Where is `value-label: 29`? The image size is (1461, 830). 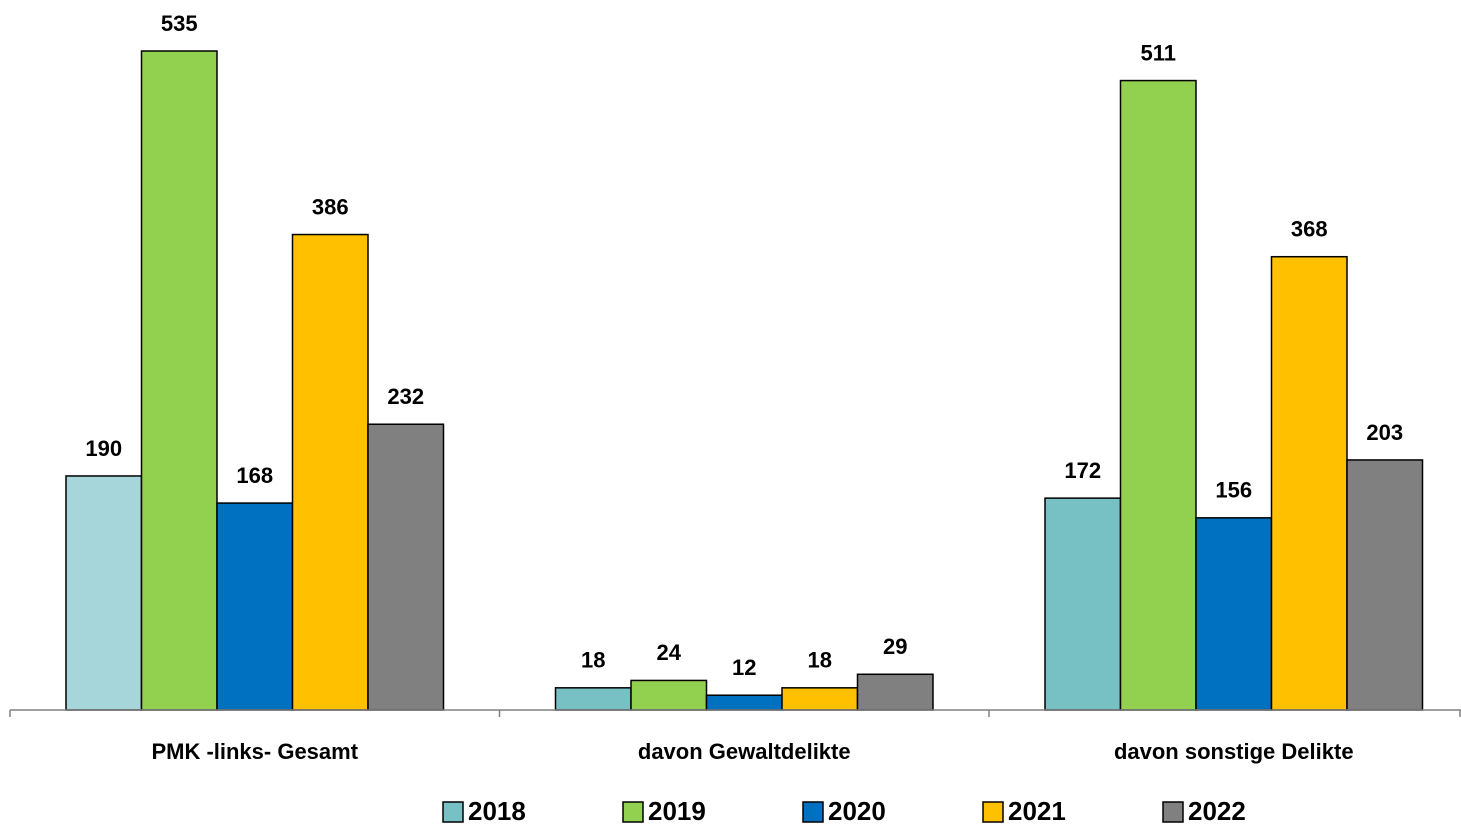 value-label: 29 is located at coordinates (895, 646).